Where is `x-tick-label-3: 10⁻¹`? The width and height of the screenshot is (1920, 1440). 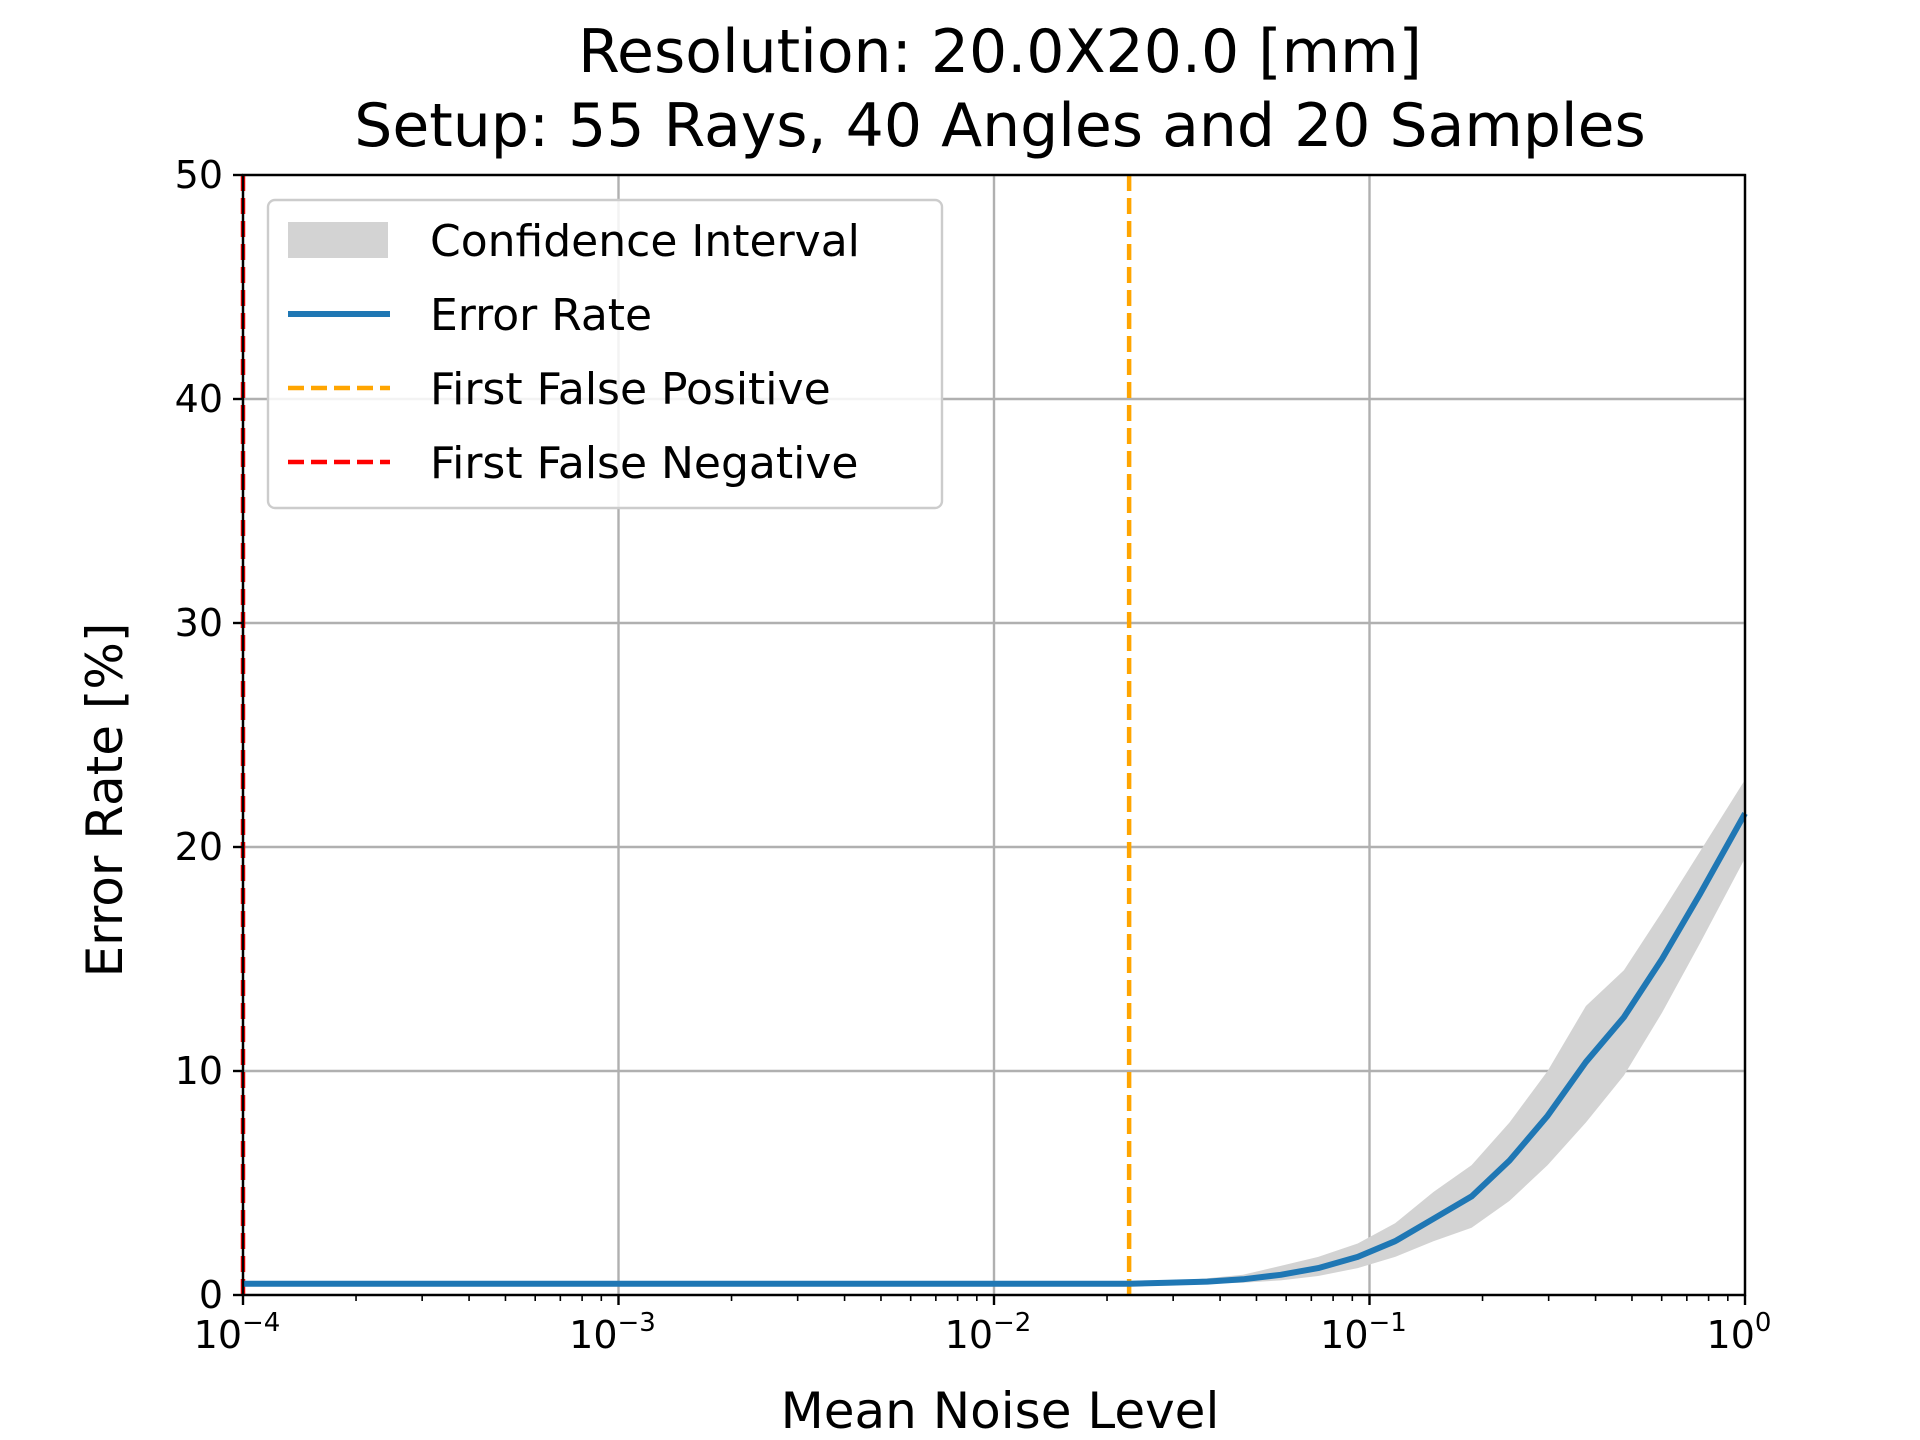
x-tick-label-3: 10⁻¹ is located at coordinates (1363, 1332).